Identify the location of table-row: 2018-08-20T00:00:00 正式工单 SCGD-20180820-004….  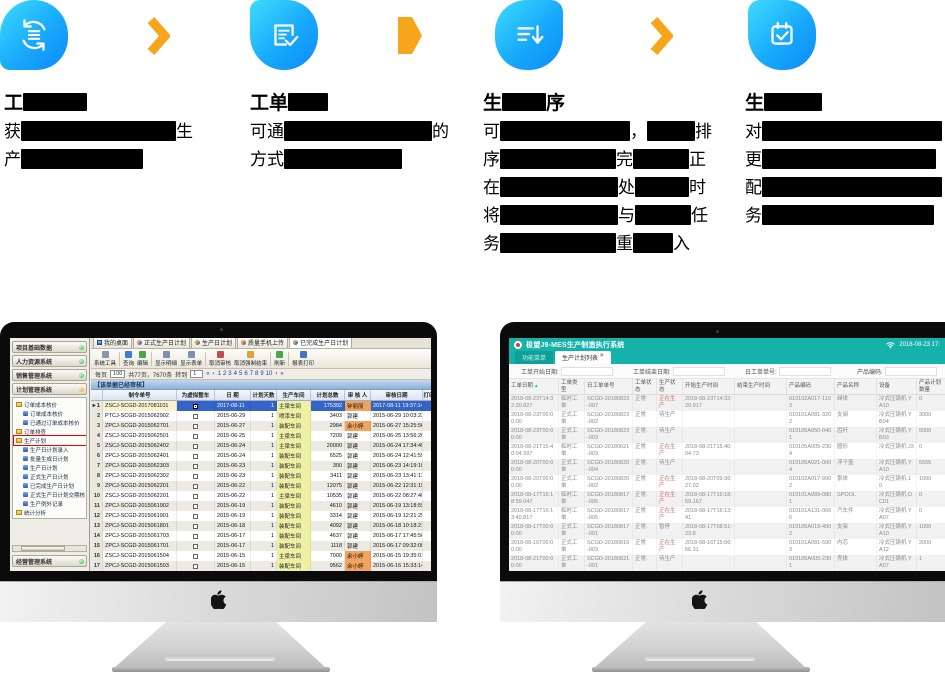
(727, 467).